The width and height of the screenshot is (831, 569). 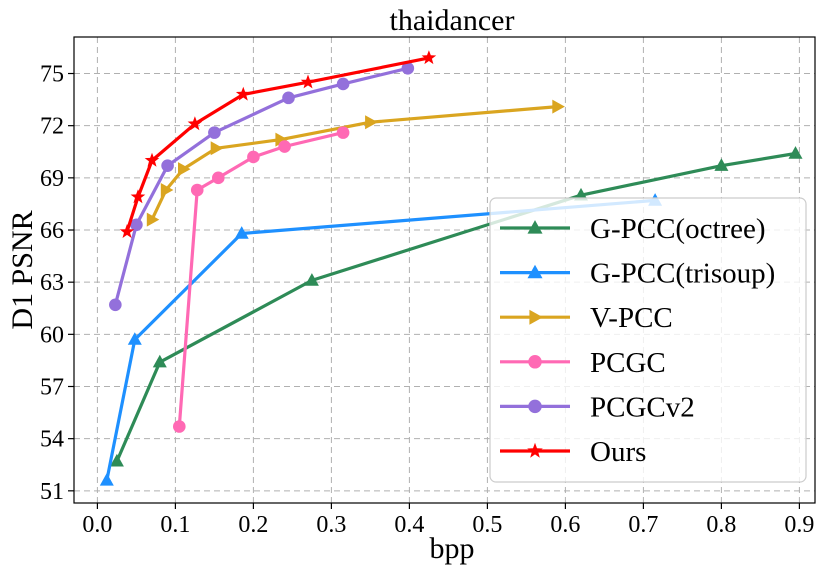 I want to click on legend-item-g-pcc-trisoup: G-PCC(trisoup), so click(x=637, y=274).